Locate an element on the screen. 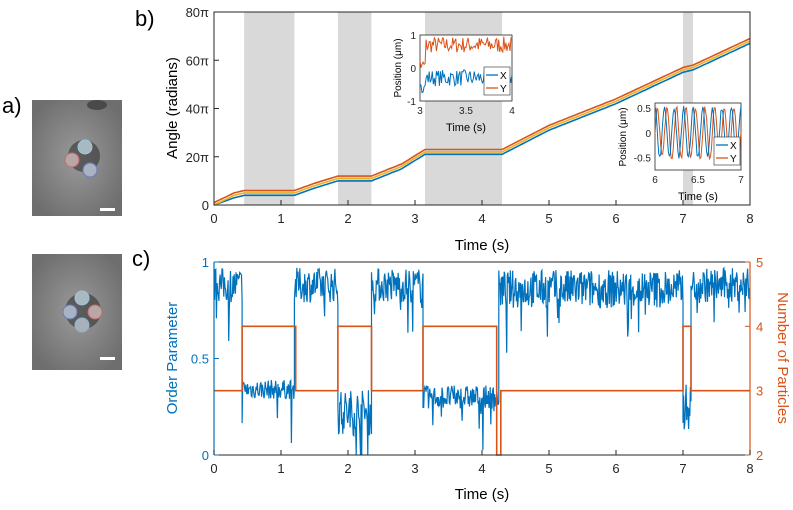 Image resolution: width=793 pixels, height=510 pixels. inset1-legend-x: X is located at coordinates (503, 76).